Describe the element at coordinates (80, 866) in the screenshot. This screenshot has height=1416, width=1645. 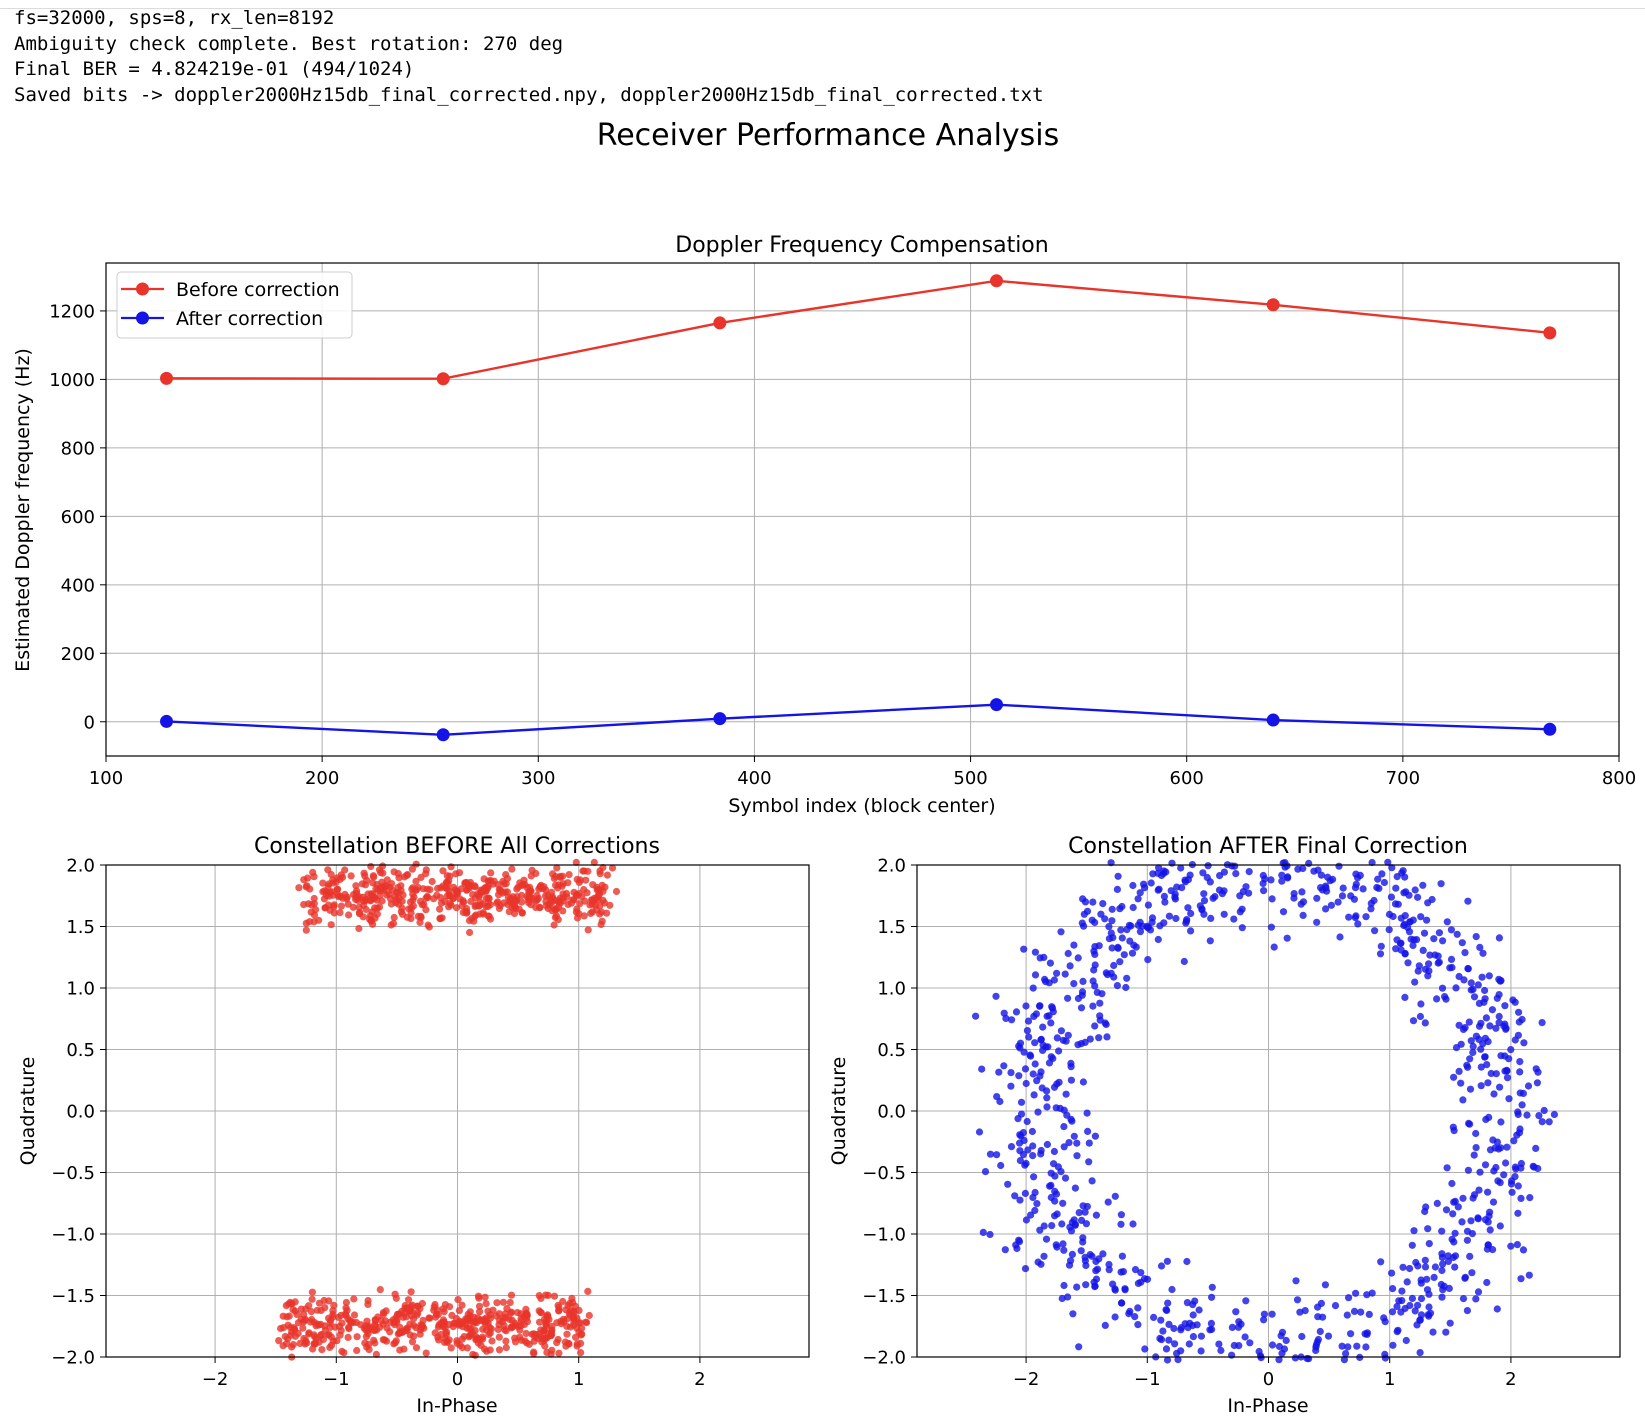
I see `y-tick-label: 2.0` at that location.